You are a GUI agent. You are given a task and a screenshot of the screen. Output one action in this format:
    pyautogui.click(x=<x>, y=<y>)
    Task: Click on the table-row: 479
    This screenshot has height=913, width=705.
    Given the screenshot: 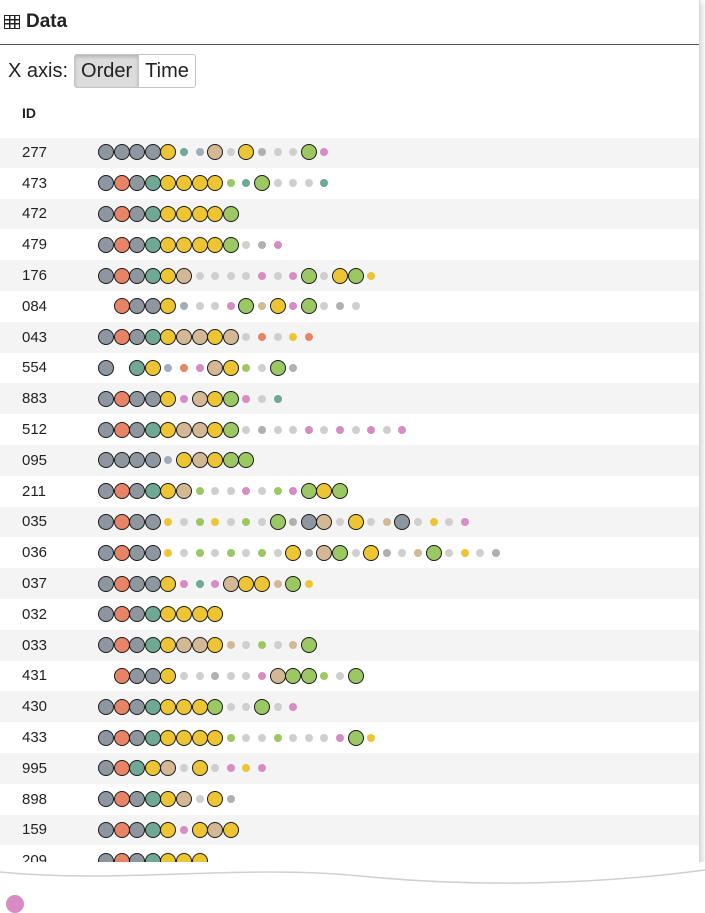 What is the action you would take?
    pyautogui.click(x=349, y=244)
    